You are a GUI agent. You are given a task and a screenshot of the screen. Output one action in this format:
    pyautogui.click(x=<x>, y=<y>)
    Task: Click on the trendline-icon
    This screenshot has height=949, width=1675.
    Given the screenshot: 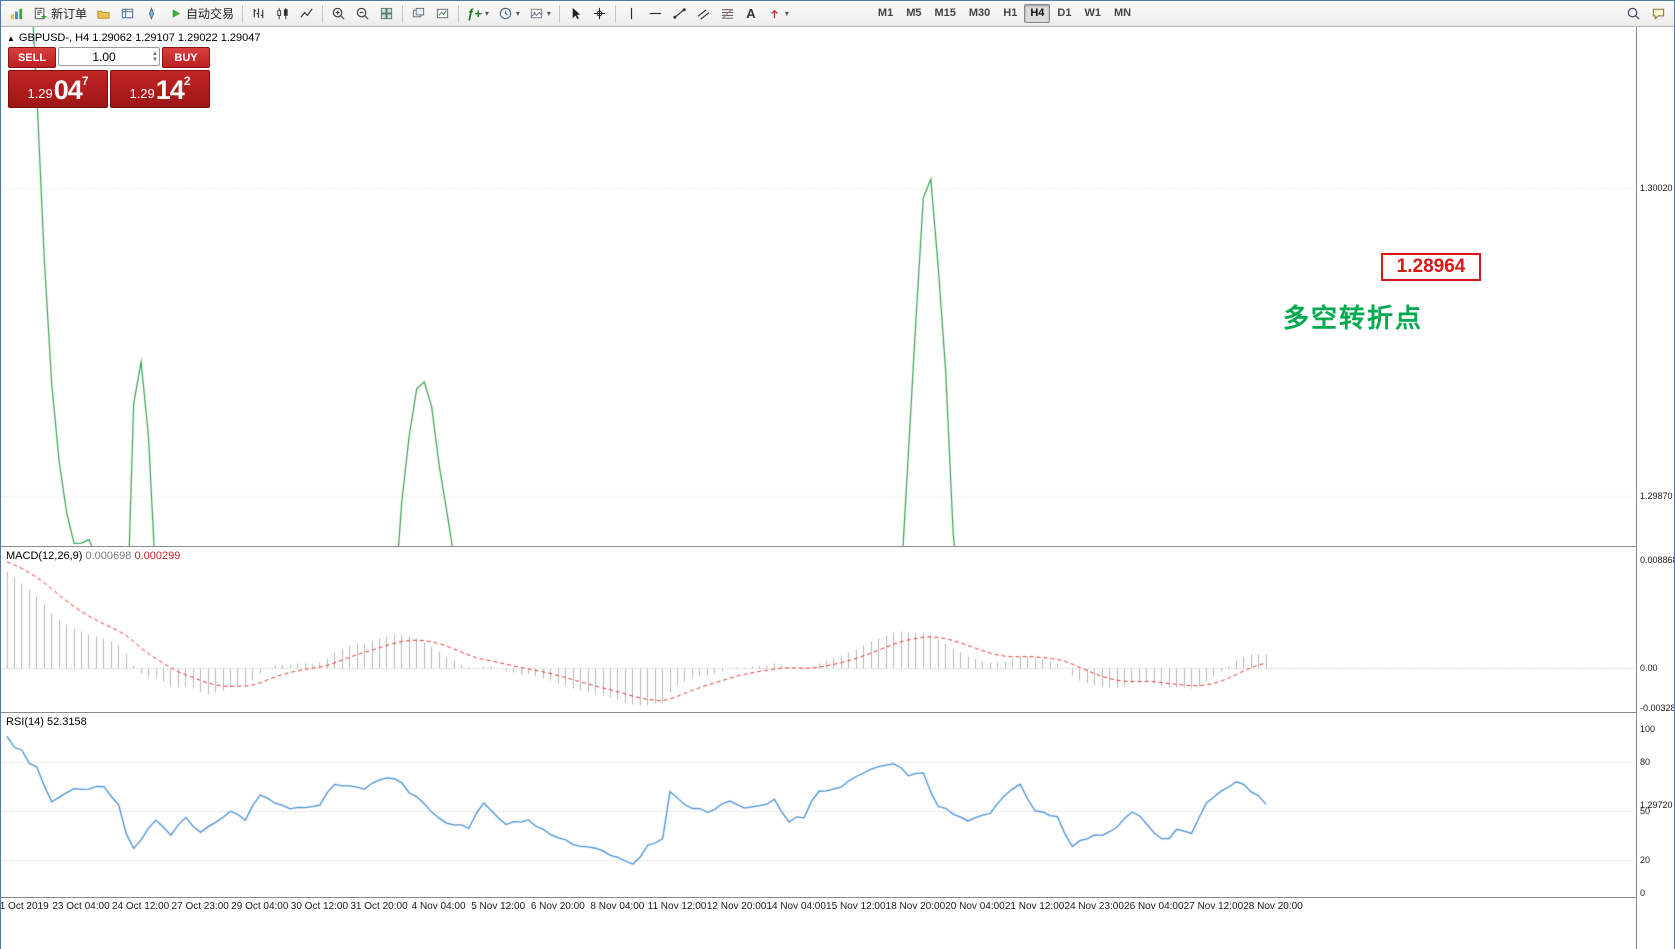 What is the action you would take?
    pyautogui.click(x=679, y=13)
    